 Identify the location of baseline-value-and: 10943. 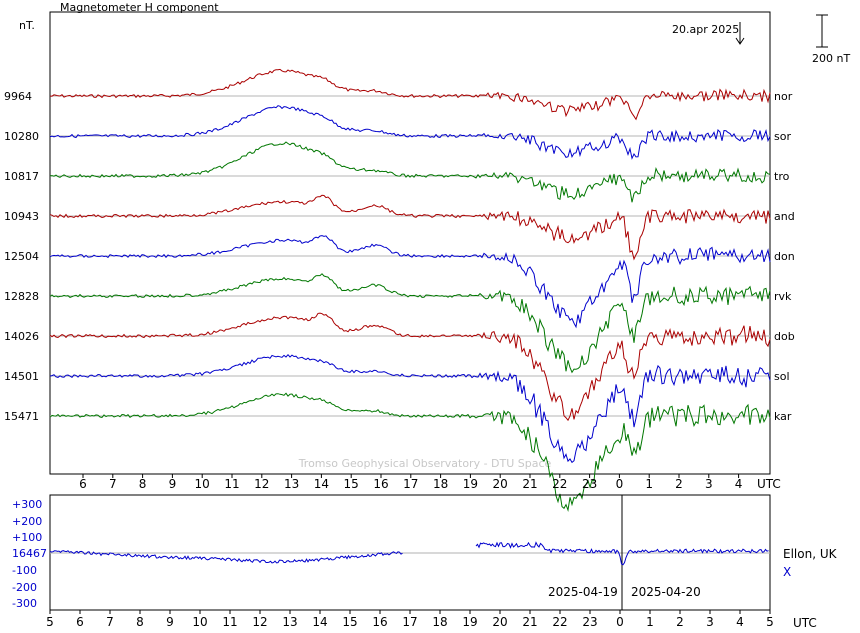
(21, 216).